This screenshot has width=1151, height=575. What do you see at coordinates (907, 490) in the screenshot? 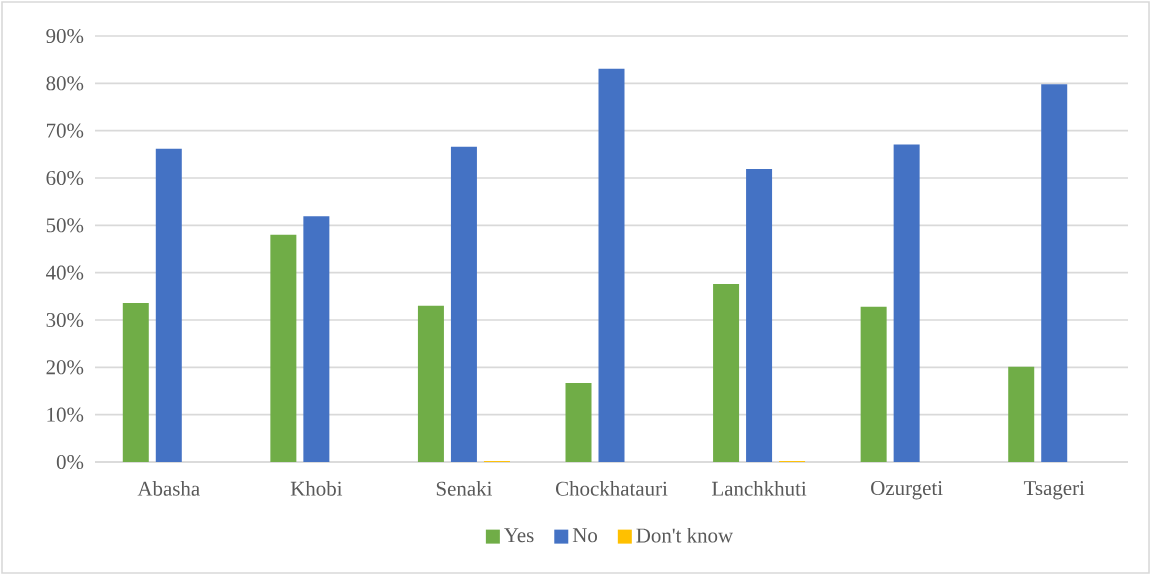
I see `x-tick-label: Ozurgeti` at bounding box center [907, 490].